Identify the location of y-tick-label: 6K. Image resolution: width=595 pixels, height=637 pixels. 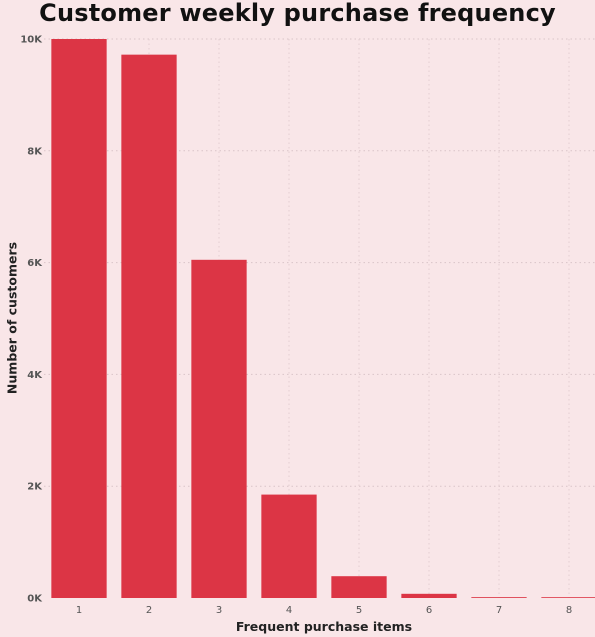
(35, 263).